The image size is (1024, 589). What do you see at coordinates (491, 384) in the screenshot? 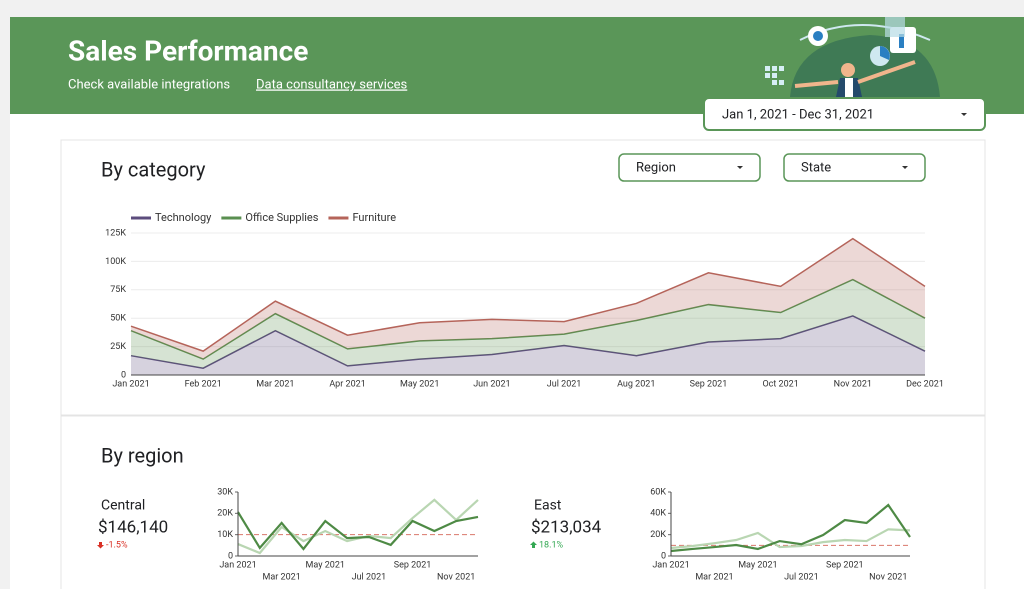
I see `x-tick-label: Jun 2021` at bounding box center [491, 384].